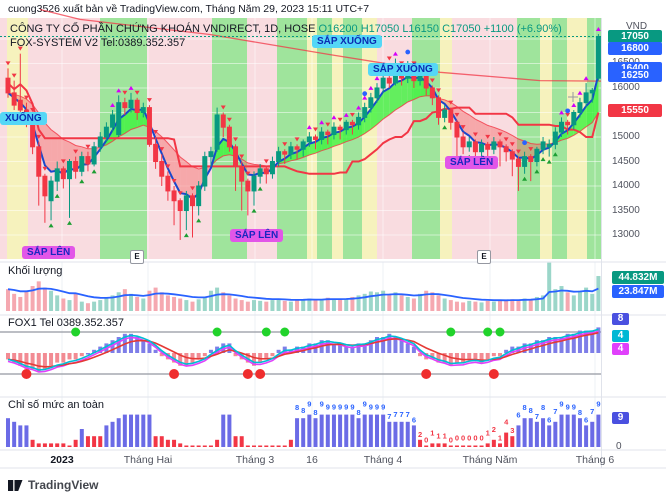 The image size is (666, 500). Describe the element at coordinates (620, 319) in the screenshot. I see `fox1-hist-badge: 8` at that location.